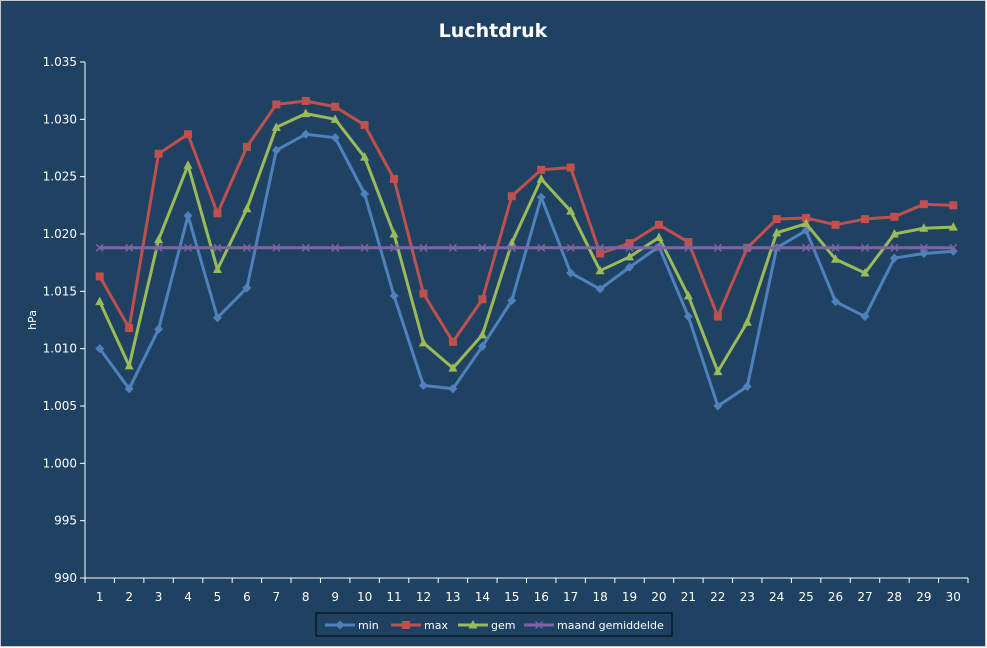  I want to click on legend-item-min-label: min, so click(368, 625).